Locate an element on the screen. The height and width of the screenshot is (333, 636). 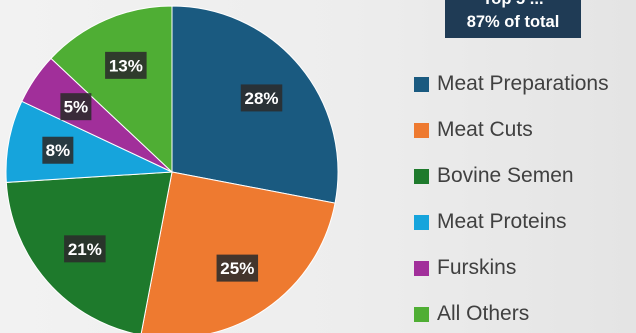
data-label-all-others: 13% is located at coordinates (126, 65).